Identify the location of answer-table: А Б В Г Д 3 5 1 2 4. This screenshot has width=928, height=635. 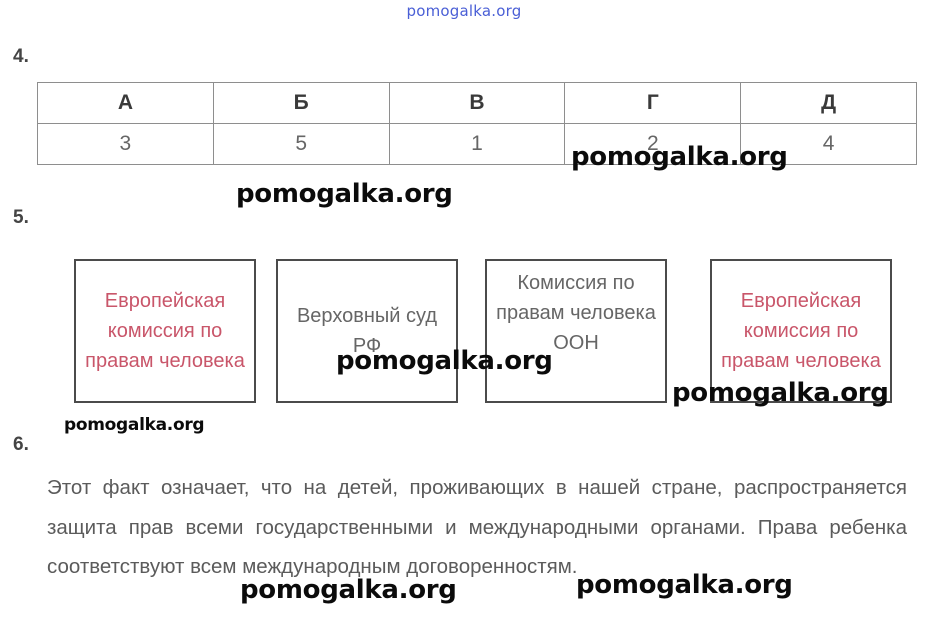
(477, 123).